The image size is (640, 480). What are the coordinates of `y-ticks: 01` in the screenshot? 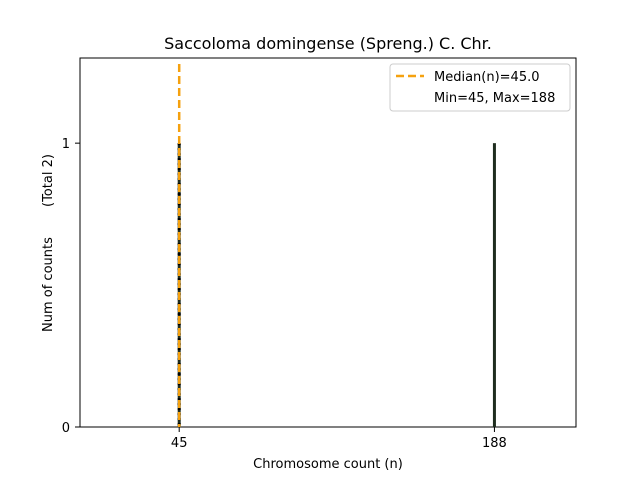 It's located at (71, 286).